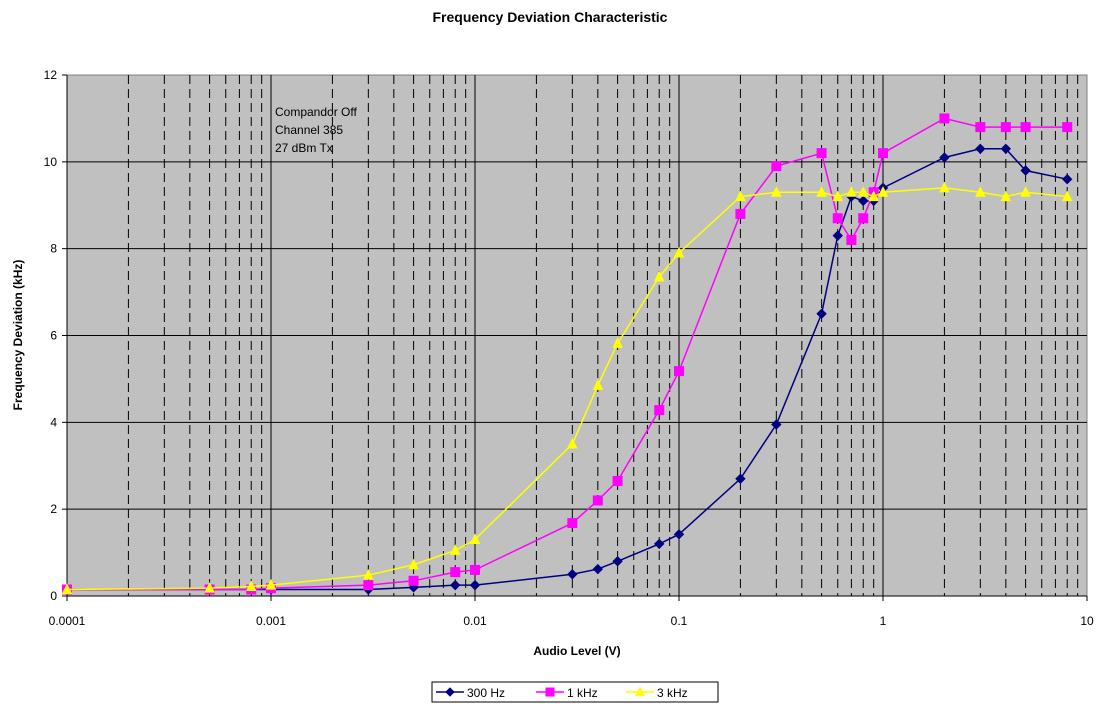 The width and height of the screenshot is (1100, 704). Describe the element at coordinates (576, 651) in the screenshot. I see `x-axis-title: Audio Level (V)` at that location.